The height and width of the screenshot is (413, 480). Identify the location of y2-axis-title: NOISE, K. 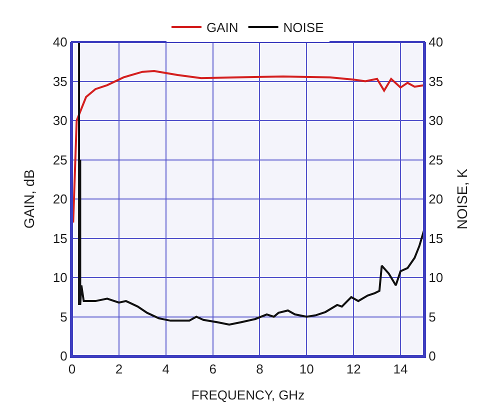
(462, 199).